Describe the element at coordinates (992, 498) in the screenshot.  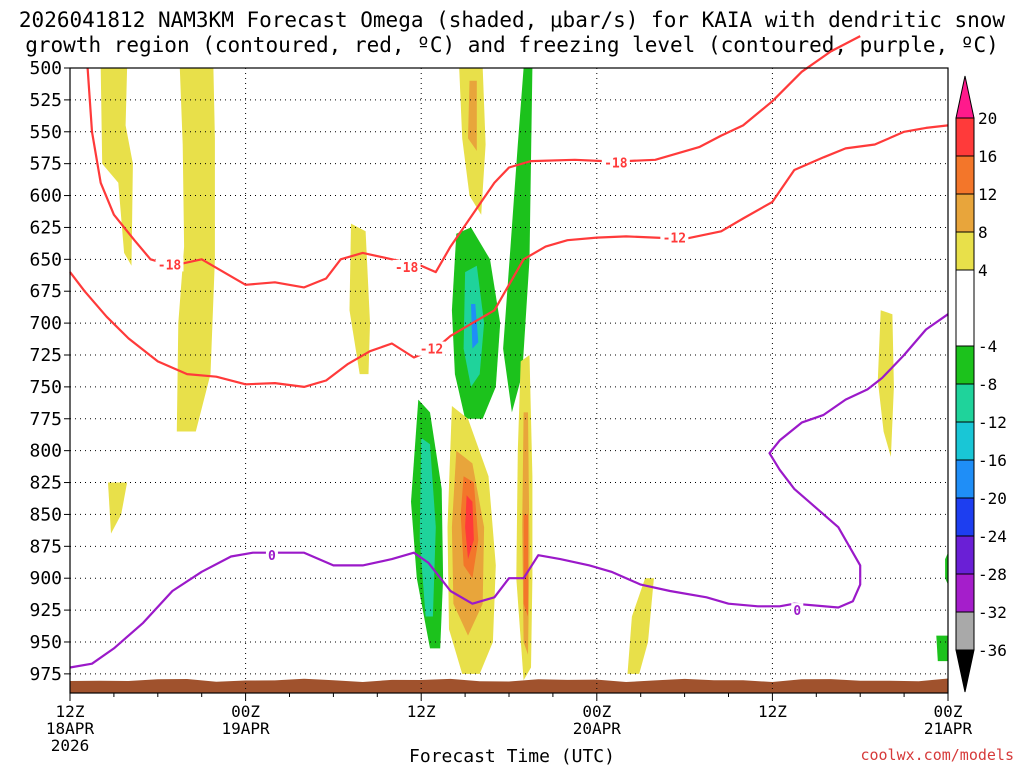
I see `colorbar-label-9: -20` at that location.